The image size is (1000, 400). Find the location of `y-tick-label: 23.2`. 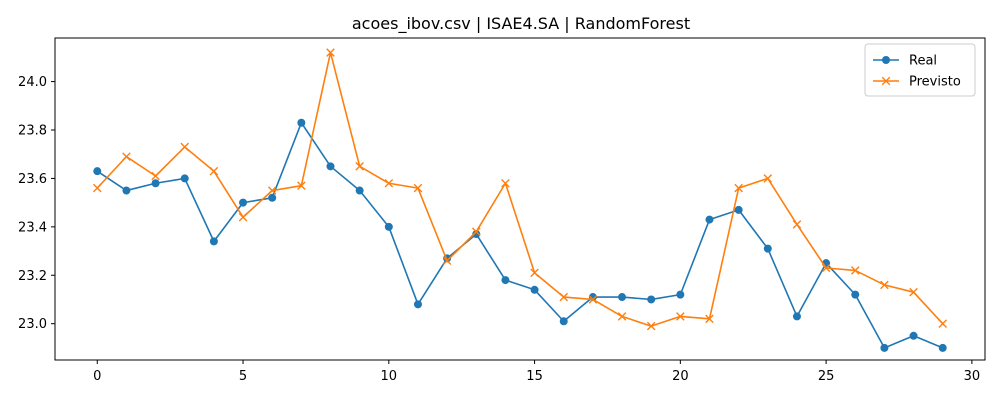

y-tick-label: 23.2 is located at coordinates (32, 276).